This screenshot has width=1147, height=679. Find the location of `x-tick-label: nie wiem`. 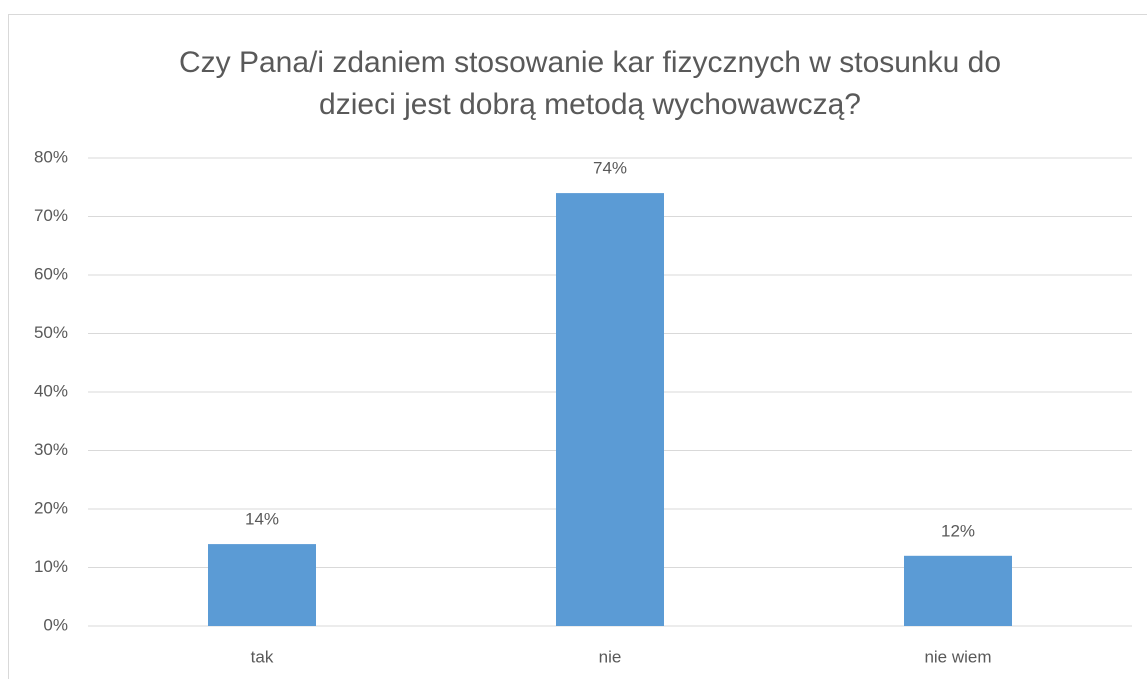

x-tick-label: nie wiem is located at coordinates (957, 656).